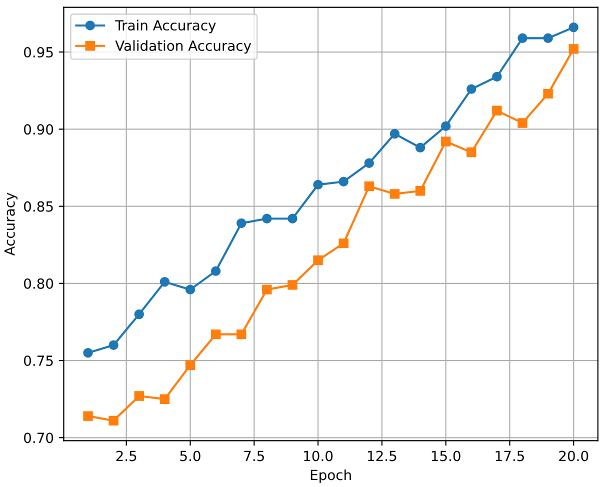  Describe the element at coordinates (254, 456) in the screenshot. I see `x-tick-label: 7.5` at that location.